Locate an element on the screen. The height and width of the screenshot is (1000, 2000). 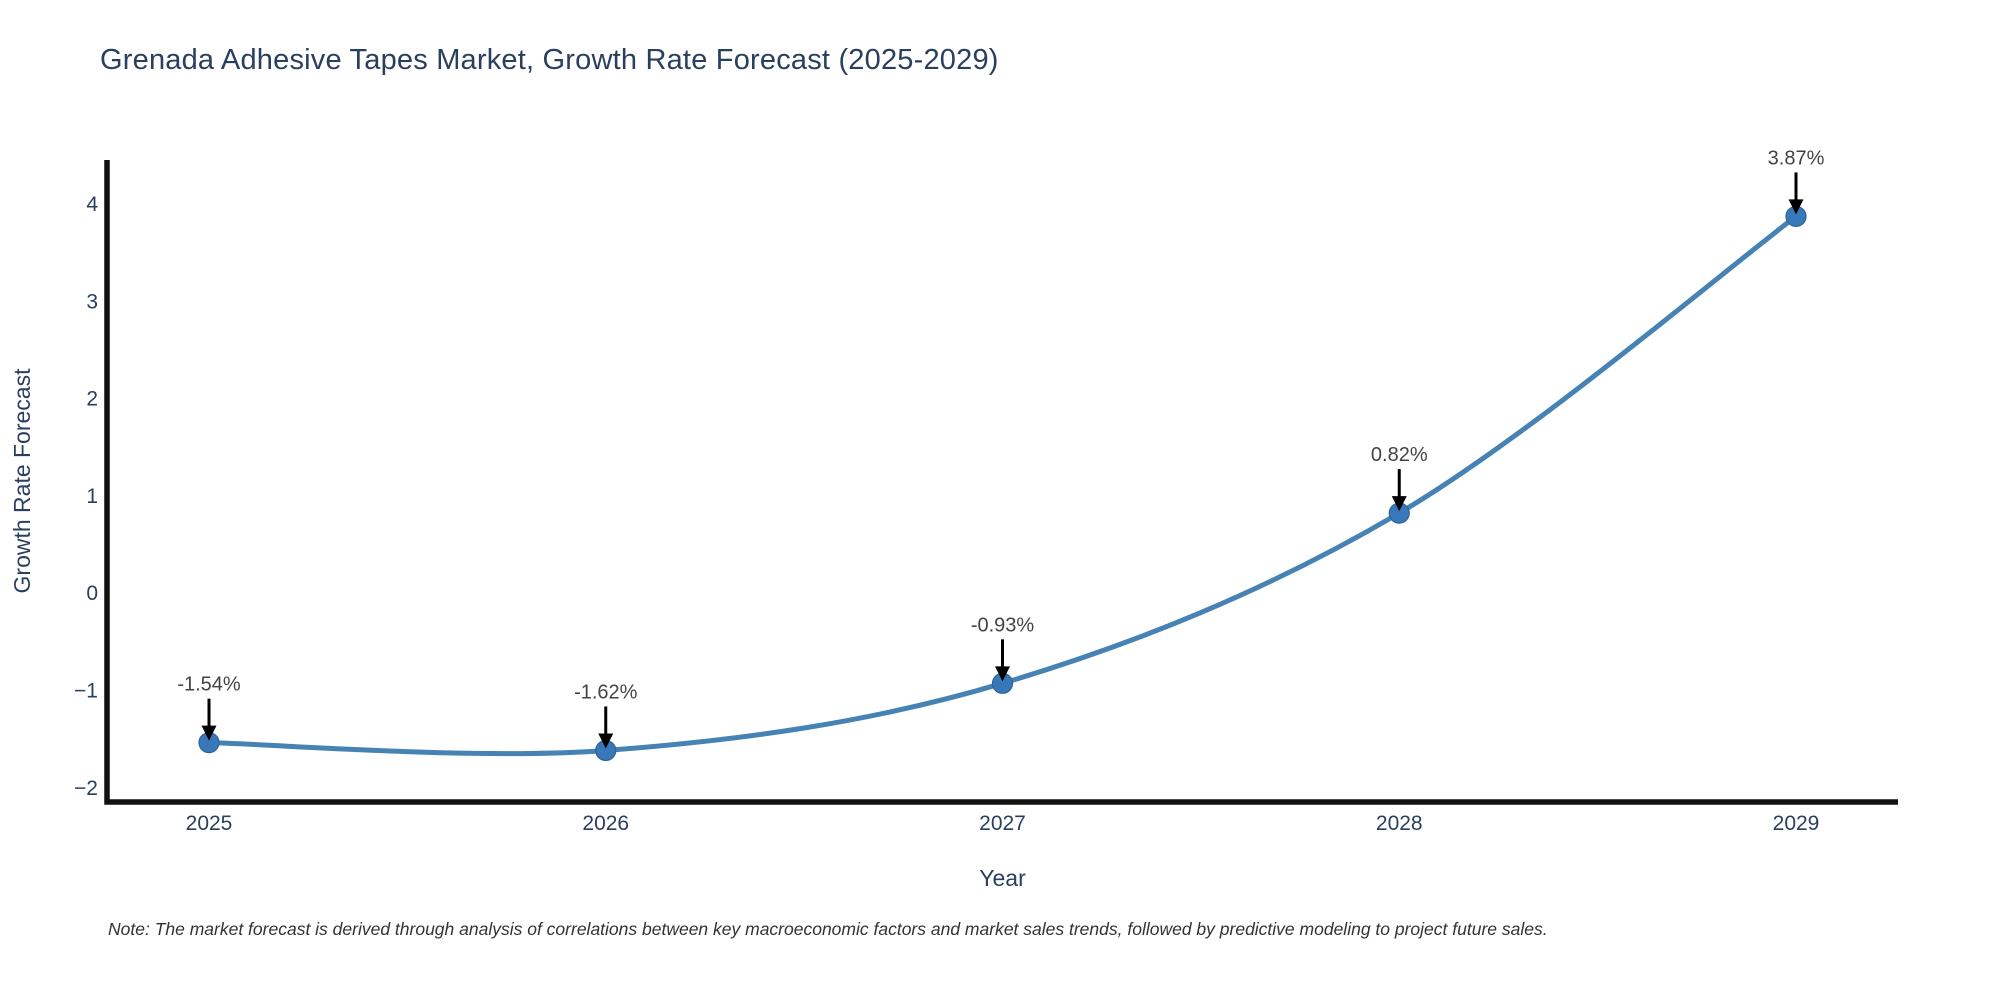
annotation-label: -1.62% is located at coordinates (606, 692).